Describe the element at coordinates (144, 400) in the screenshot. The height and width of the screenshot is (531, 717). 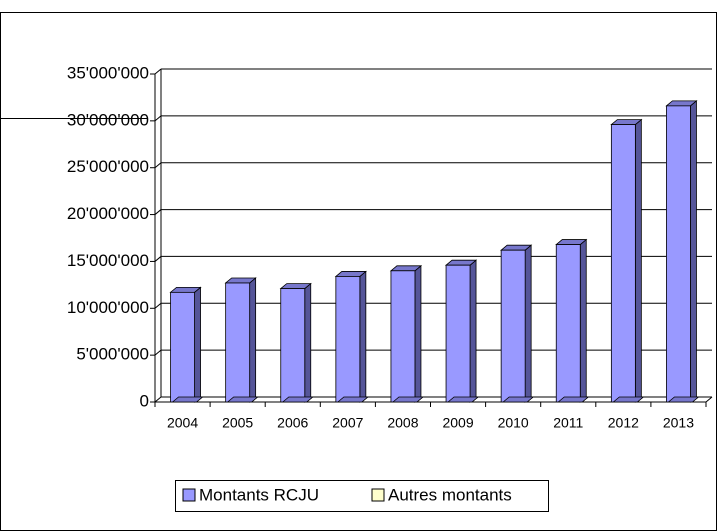
I see `y-tick-label: 0` at that location.